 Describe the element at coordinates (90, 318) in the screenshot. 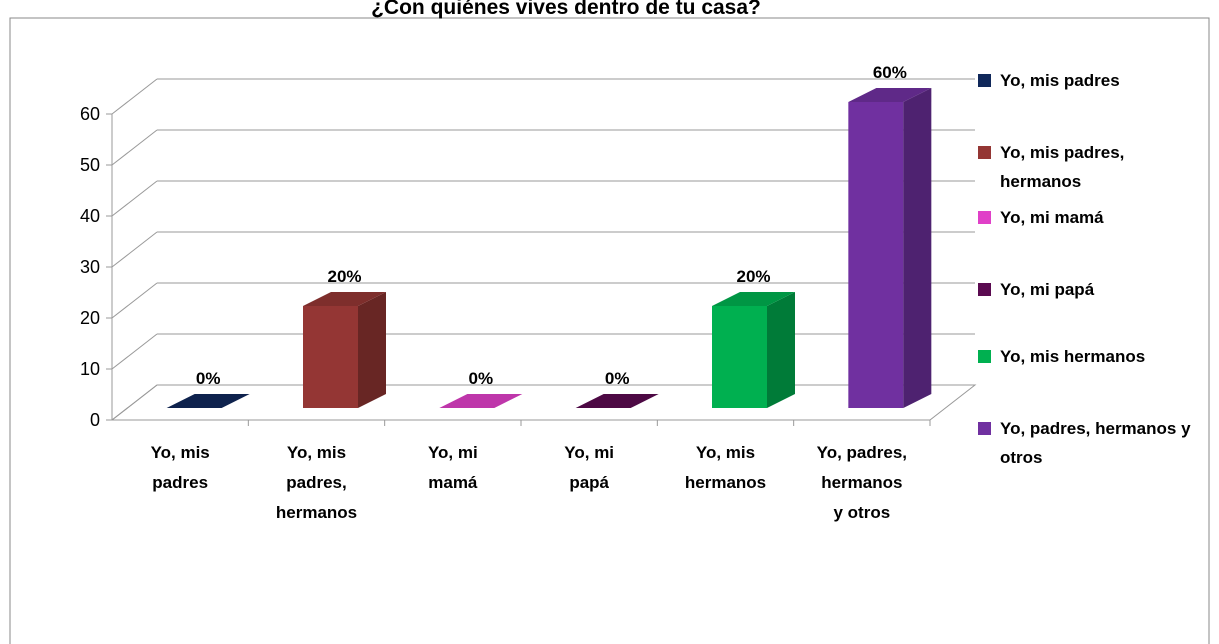

I see `y-tick-label: 20` at that location.